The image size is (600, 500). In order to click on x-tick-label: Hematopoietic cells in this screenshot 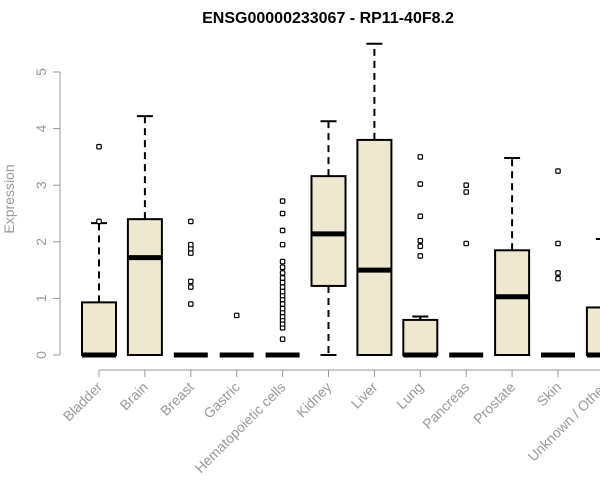, I will do `click(240, 427)`.